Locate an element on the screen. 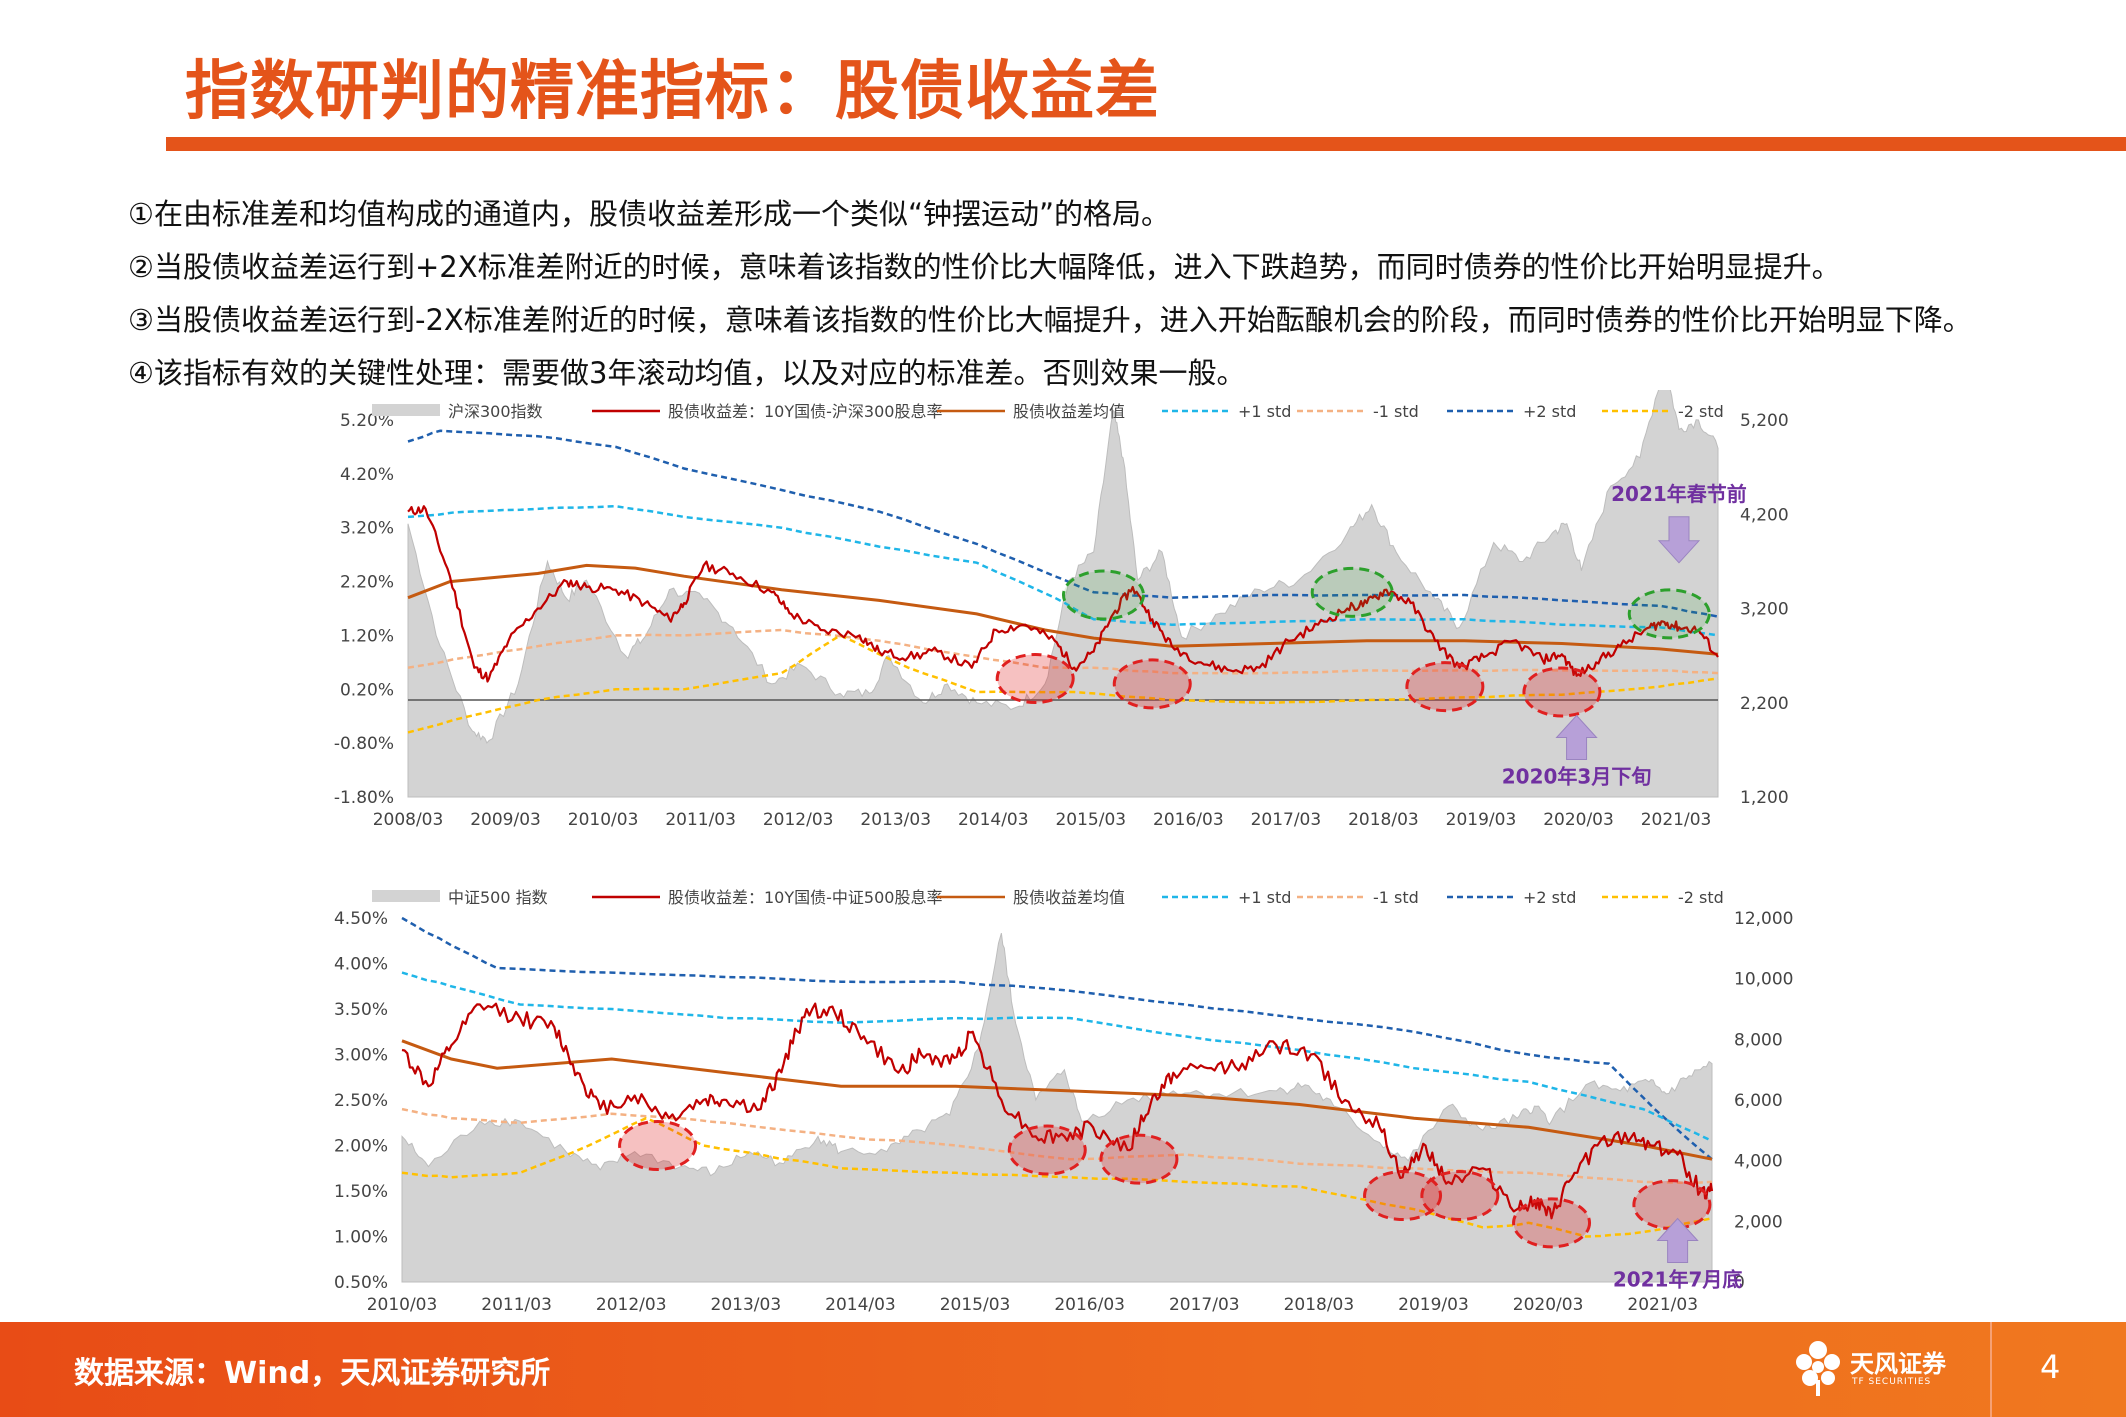  y-right-tick-label: 3,200 is located at coordinates (1764, 610).